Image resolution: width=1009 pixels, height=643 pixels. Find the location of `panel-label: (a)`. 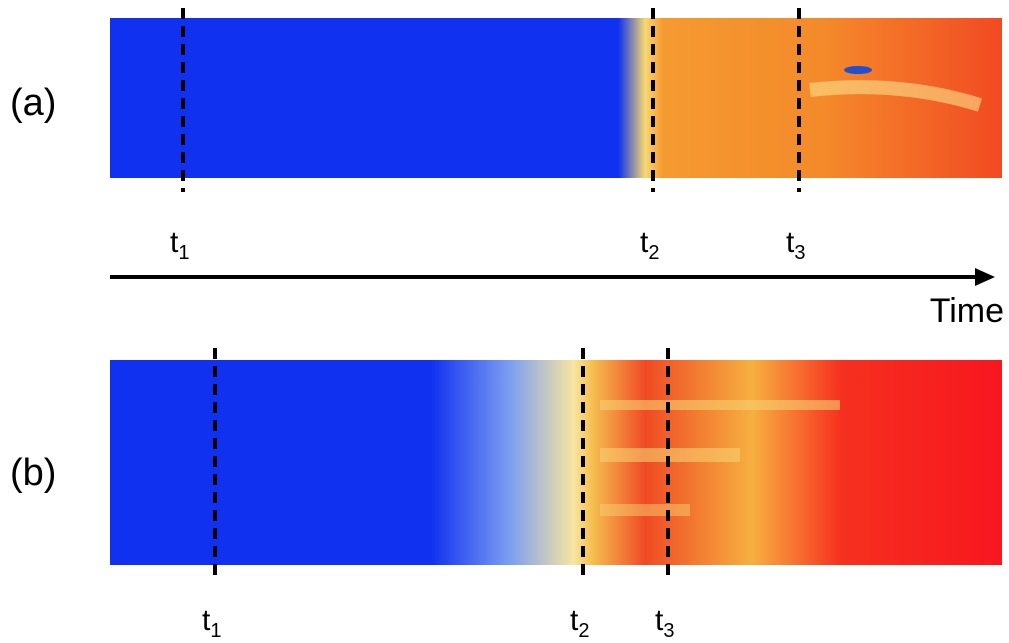

panel-label: (a) is located at coordinates (33, 103).